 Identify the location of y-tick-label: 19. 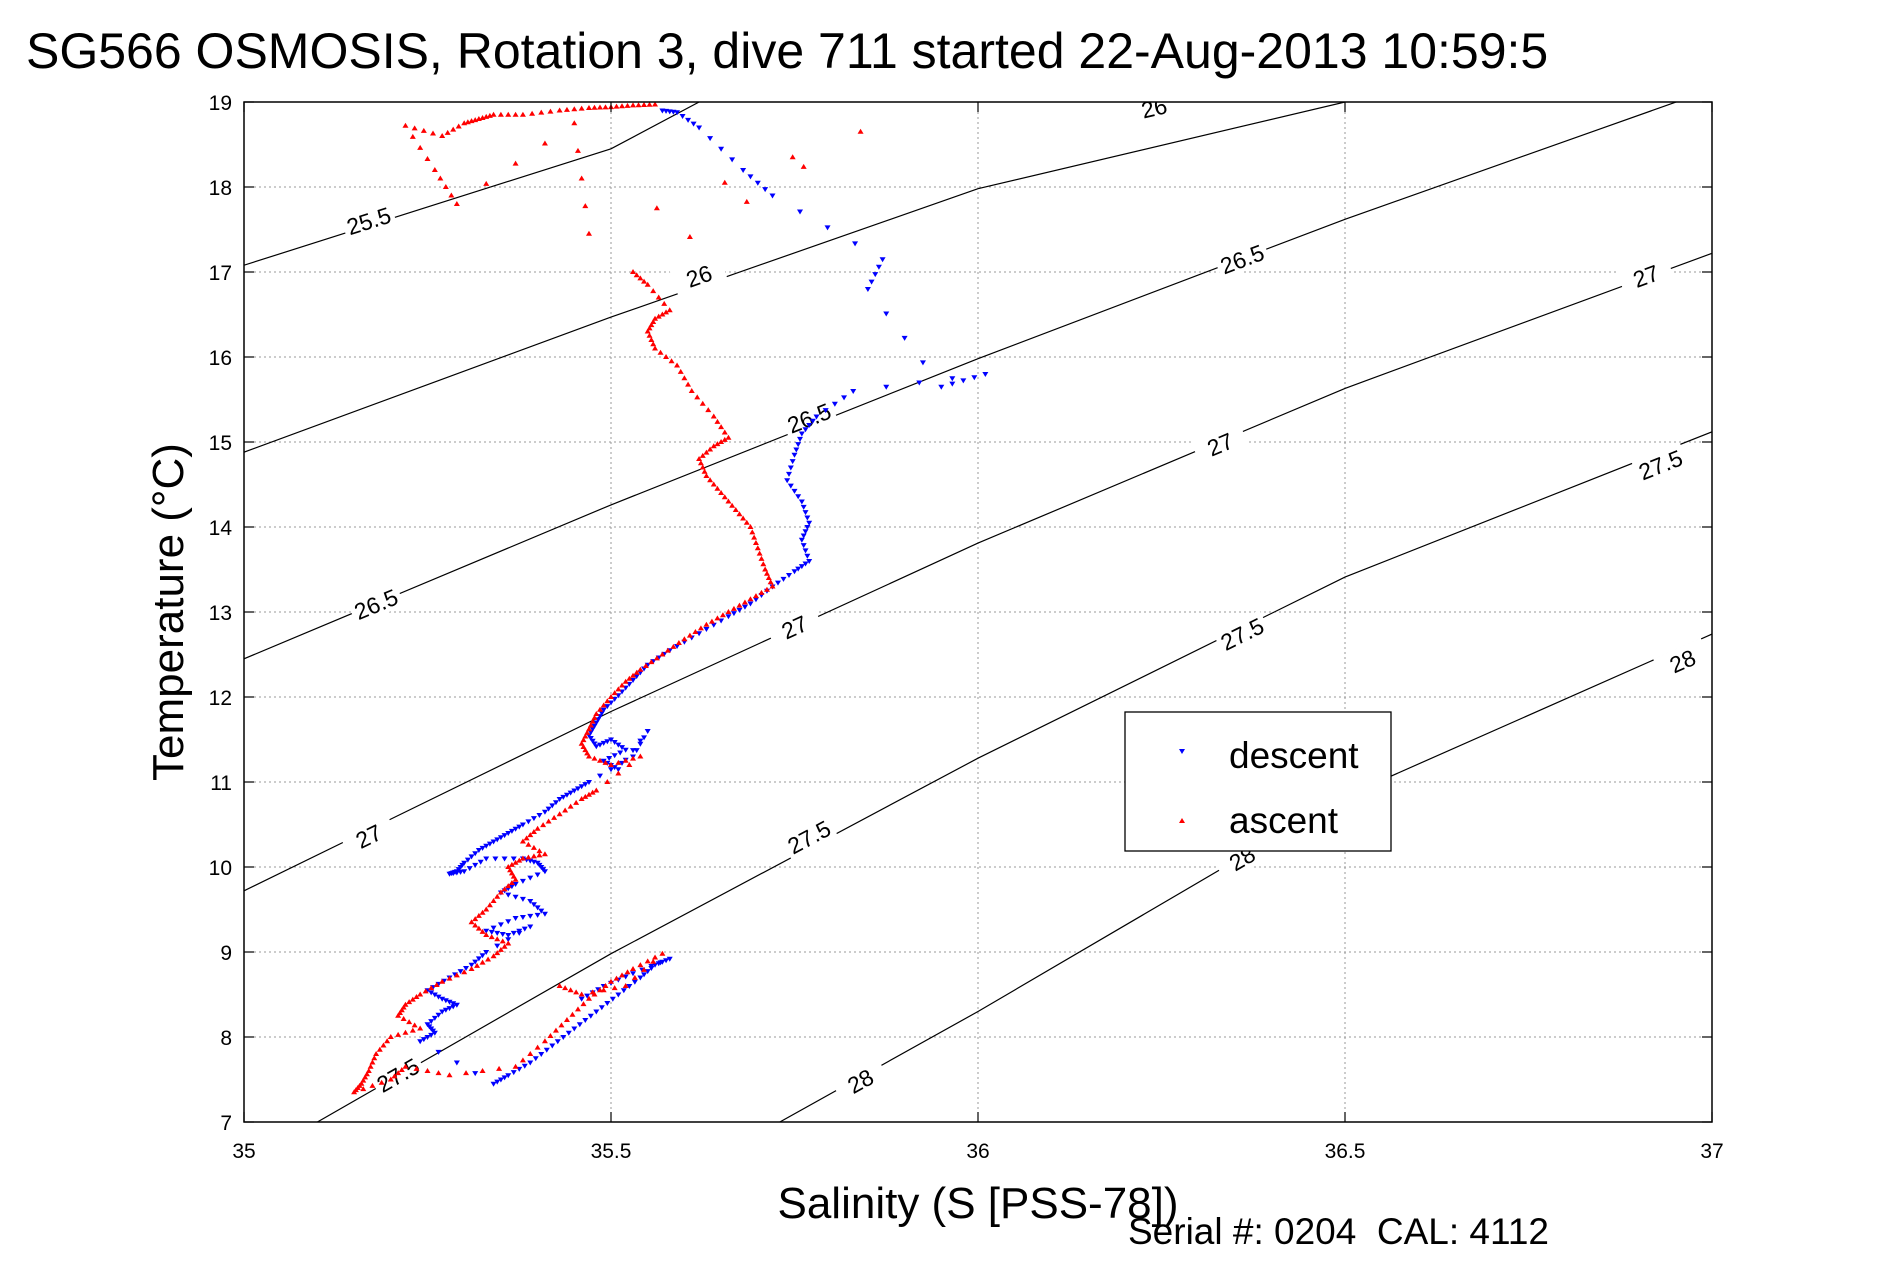
(220, 103).